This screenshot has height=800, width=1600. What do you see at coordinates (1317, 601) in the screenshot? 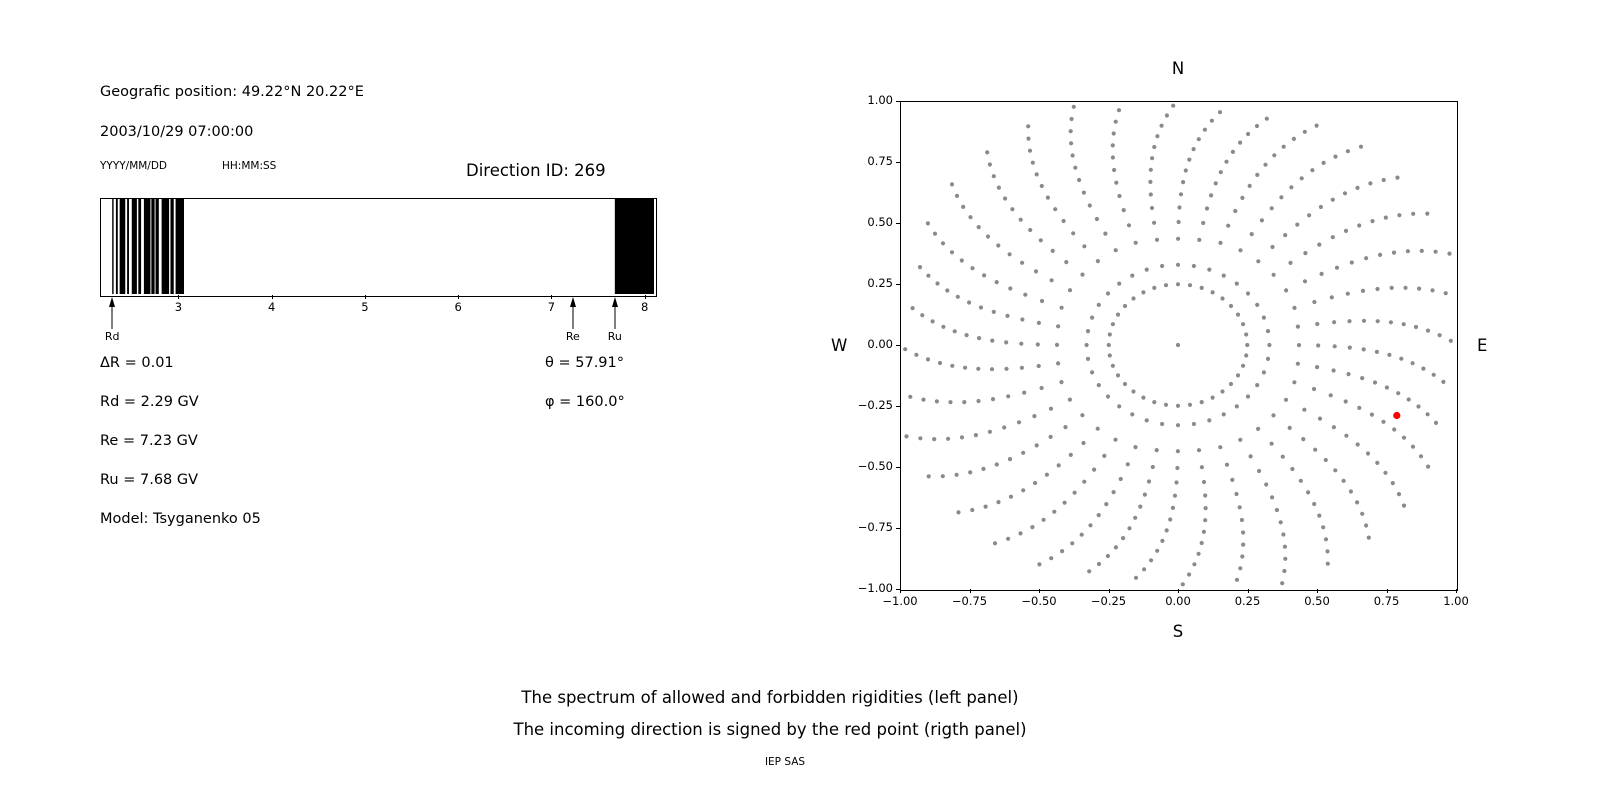
I see `scatter-x-tick-label: 0.50` at bounding box center [1317, 601].